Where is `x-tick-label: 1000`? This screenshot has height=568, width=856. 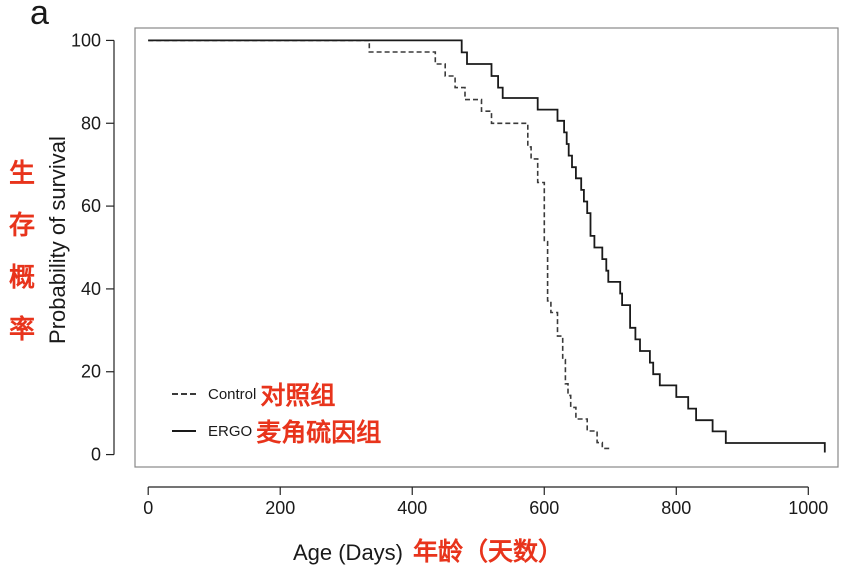 x-tick-label: 1000 is located at coordinates (808, 508).